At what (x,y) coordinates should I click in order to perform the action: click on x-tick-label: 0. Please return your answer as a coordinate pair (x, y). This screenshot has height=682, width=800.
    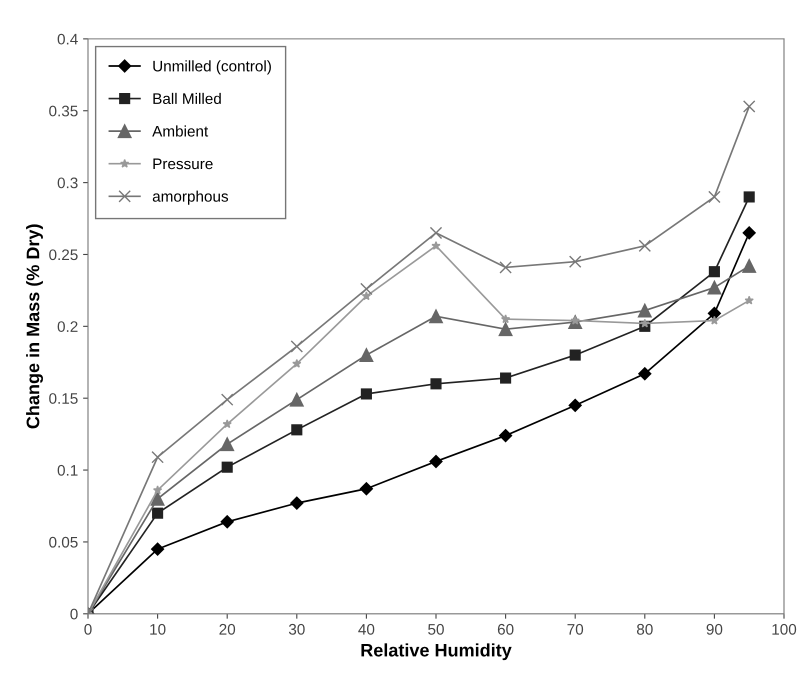
    Looking at the image, I should click on (88, 629).